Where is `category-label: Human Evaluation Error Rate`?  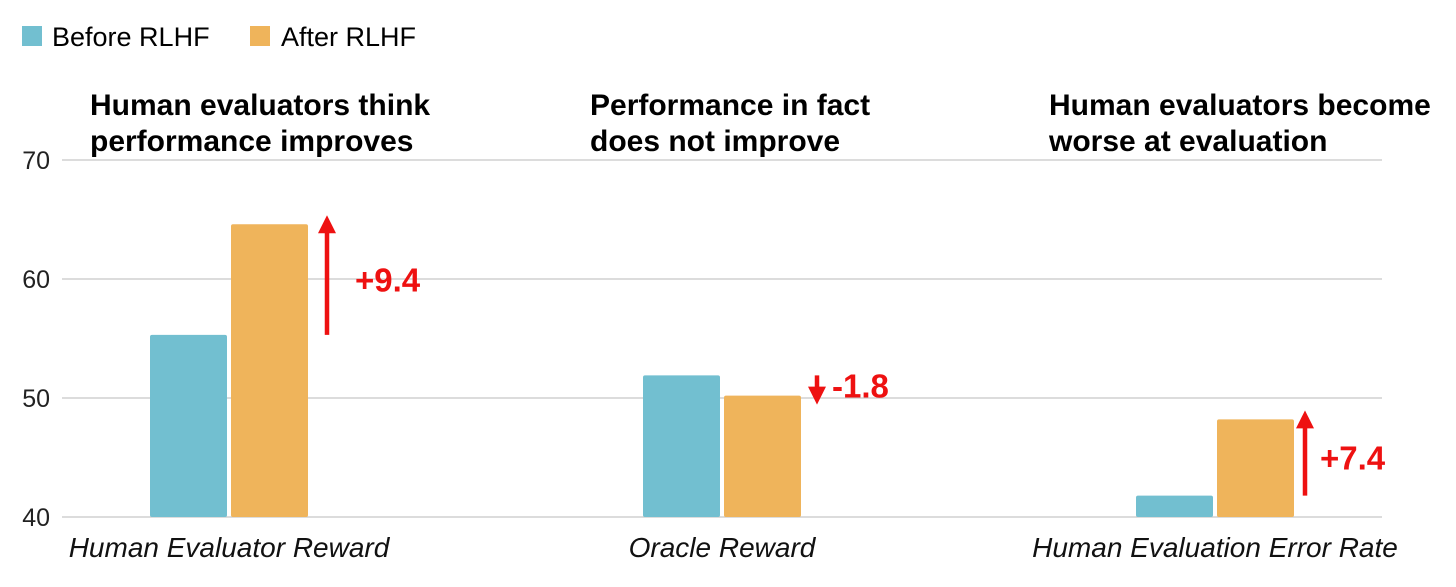 category-label: Human Evaluation Error Rate is located at coordinates (1215, 547).